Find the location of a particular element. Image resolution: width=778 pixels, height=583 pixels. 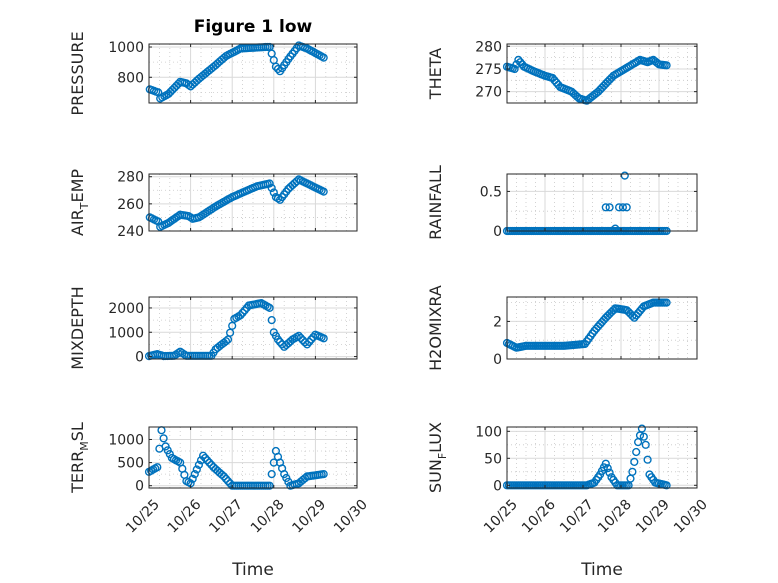

h2omixra-axes-box is located at coordinates (602, 328).